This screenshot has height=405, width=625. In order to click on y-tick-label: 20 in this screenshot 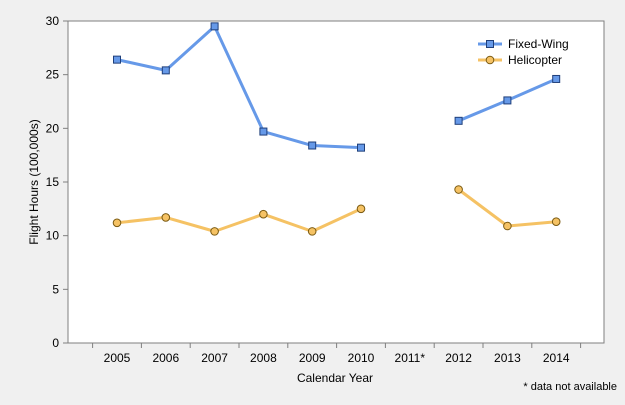, I will do `click(53, 128)`.